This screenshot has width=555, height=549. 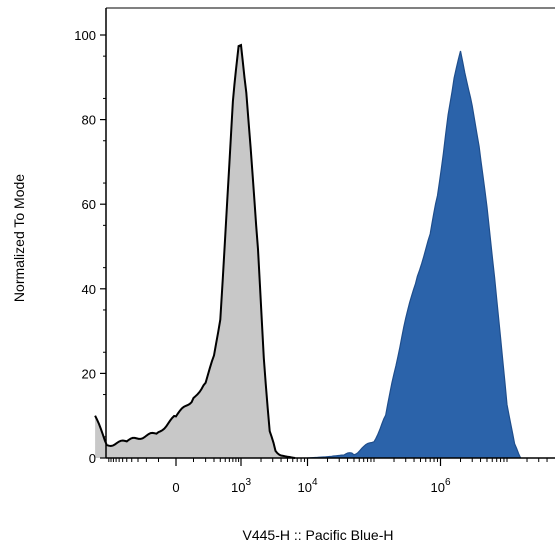 I want to click on y-tick-label: 100, so click(x=85, y=35).